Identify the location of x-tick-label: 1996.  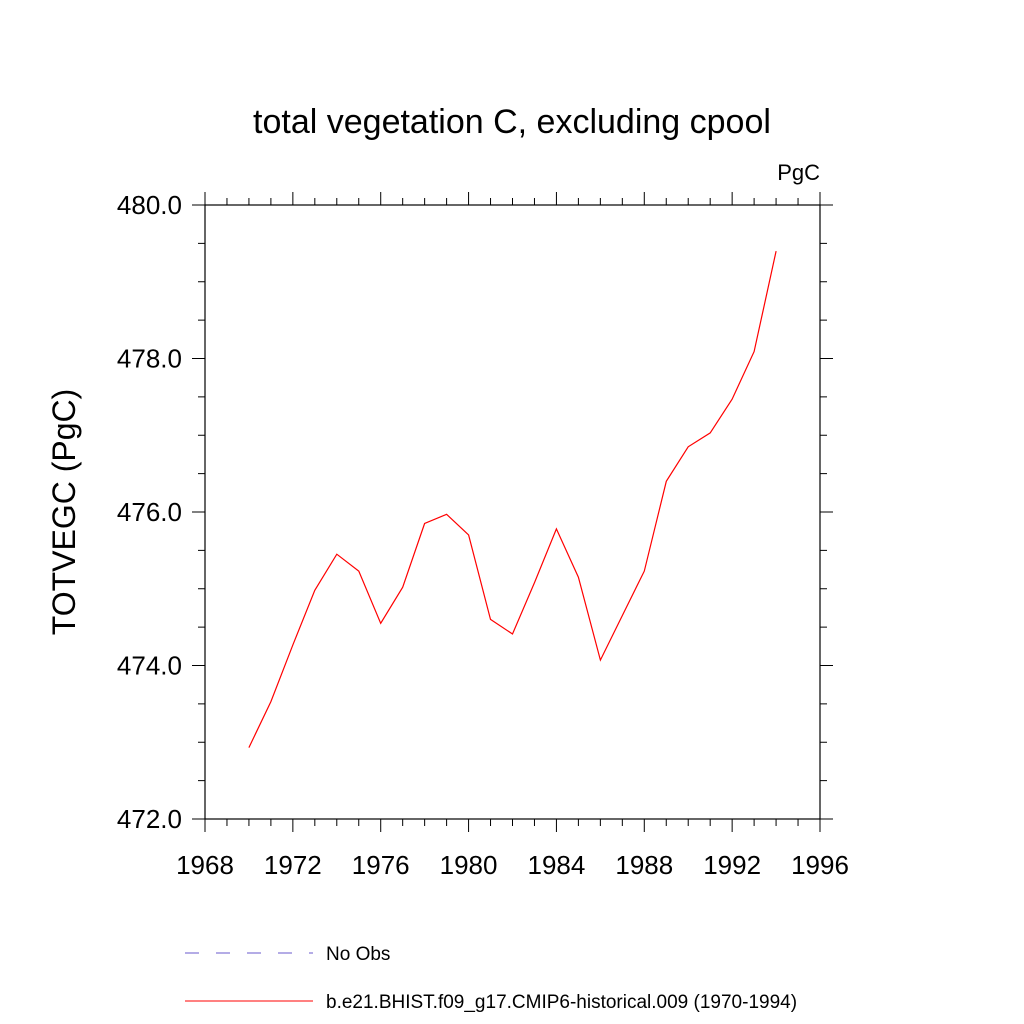
(820, 865).